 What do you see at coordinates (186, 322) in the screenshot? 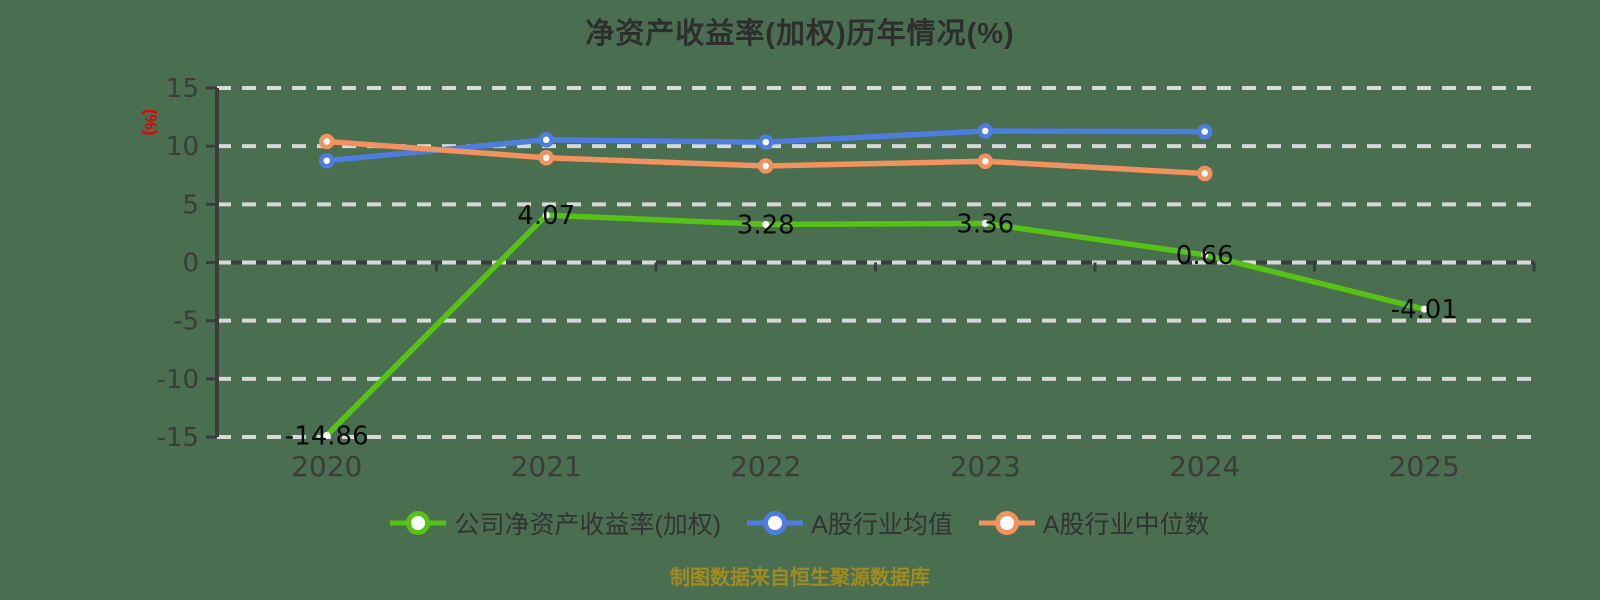
I see `y-axis-tick-label: -5` at bounding box center [186, 322].